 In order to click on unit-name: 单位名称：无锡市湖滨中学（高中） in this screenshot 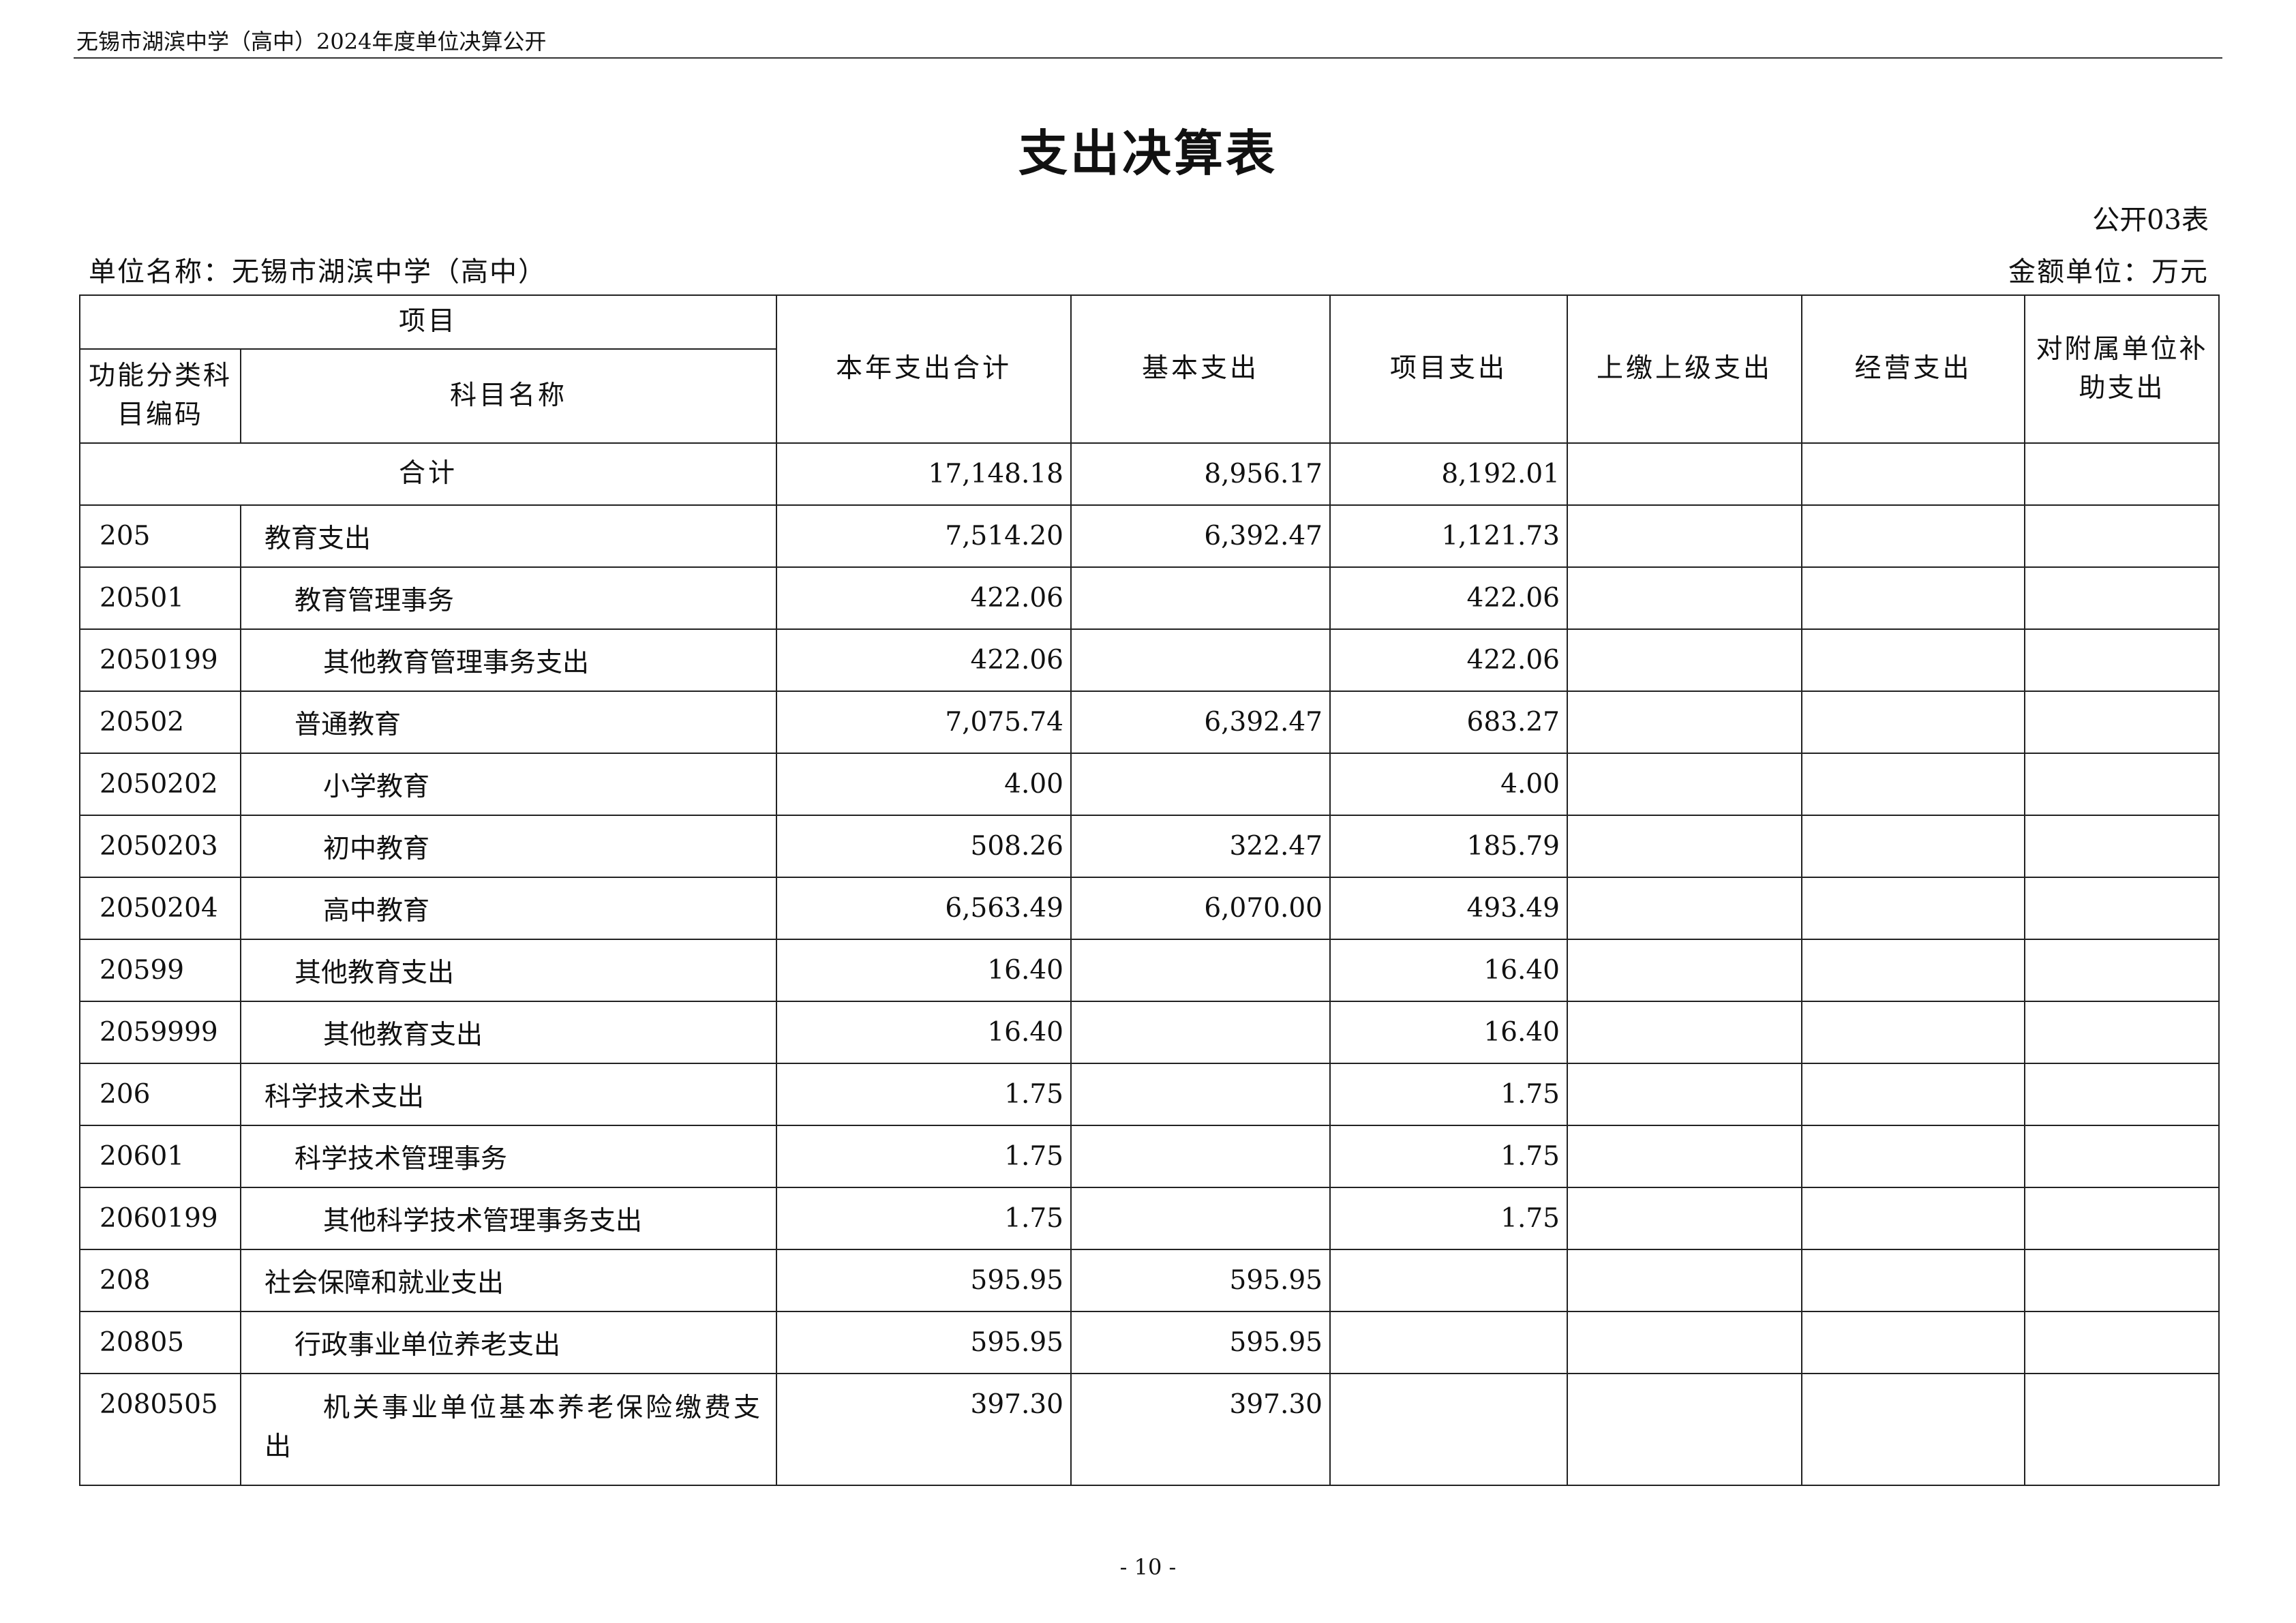, I will do `click(318, 272)`.